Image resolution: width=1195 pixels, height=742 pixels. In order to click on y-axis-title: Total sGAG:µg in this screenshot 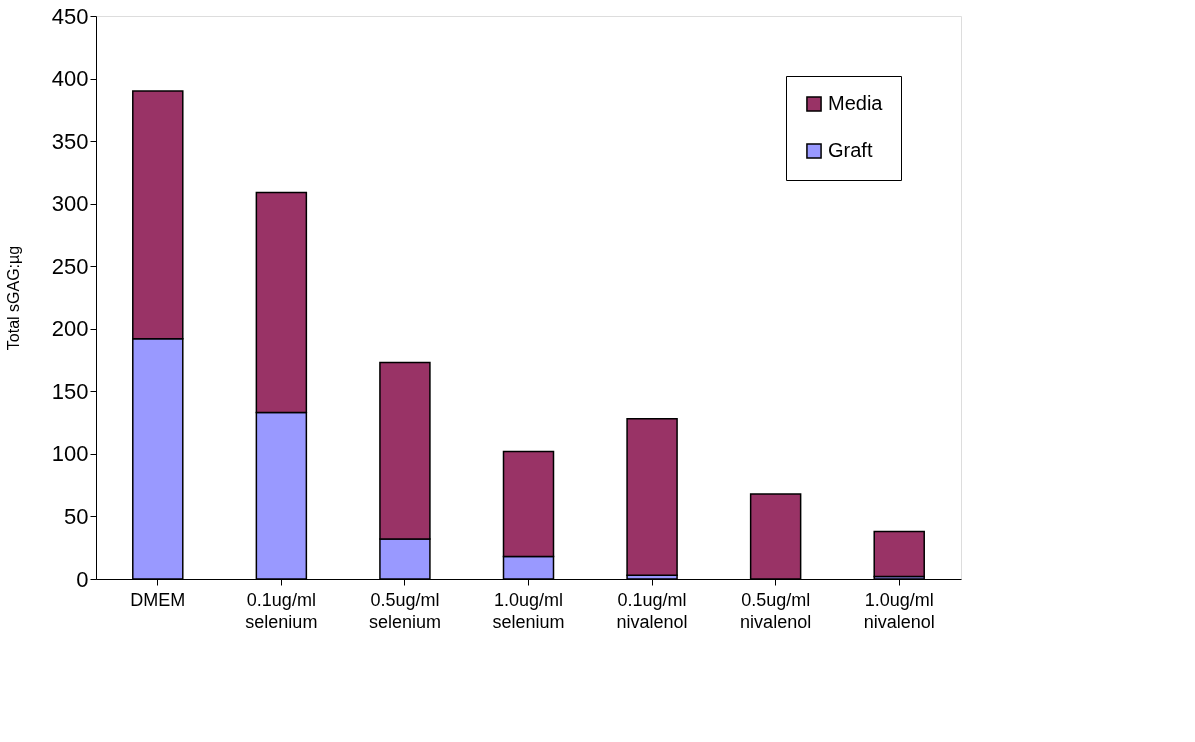, I will do `click(13, 298)`.